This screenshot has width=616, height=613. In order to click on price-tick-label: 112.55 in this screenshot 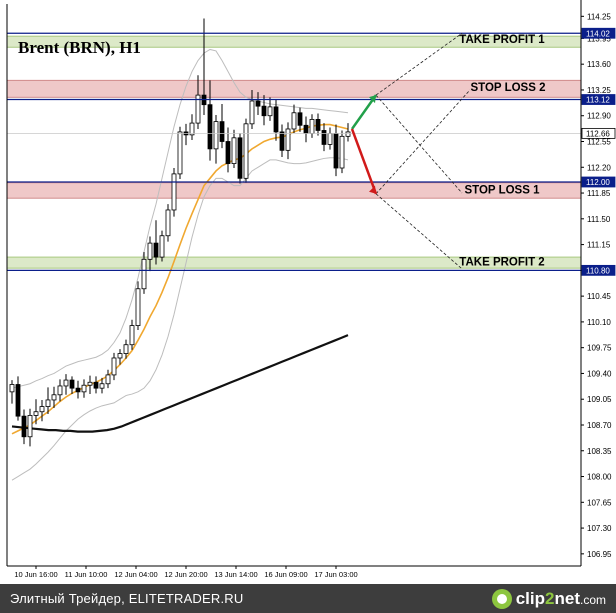, I will do `click(599, 141)`.